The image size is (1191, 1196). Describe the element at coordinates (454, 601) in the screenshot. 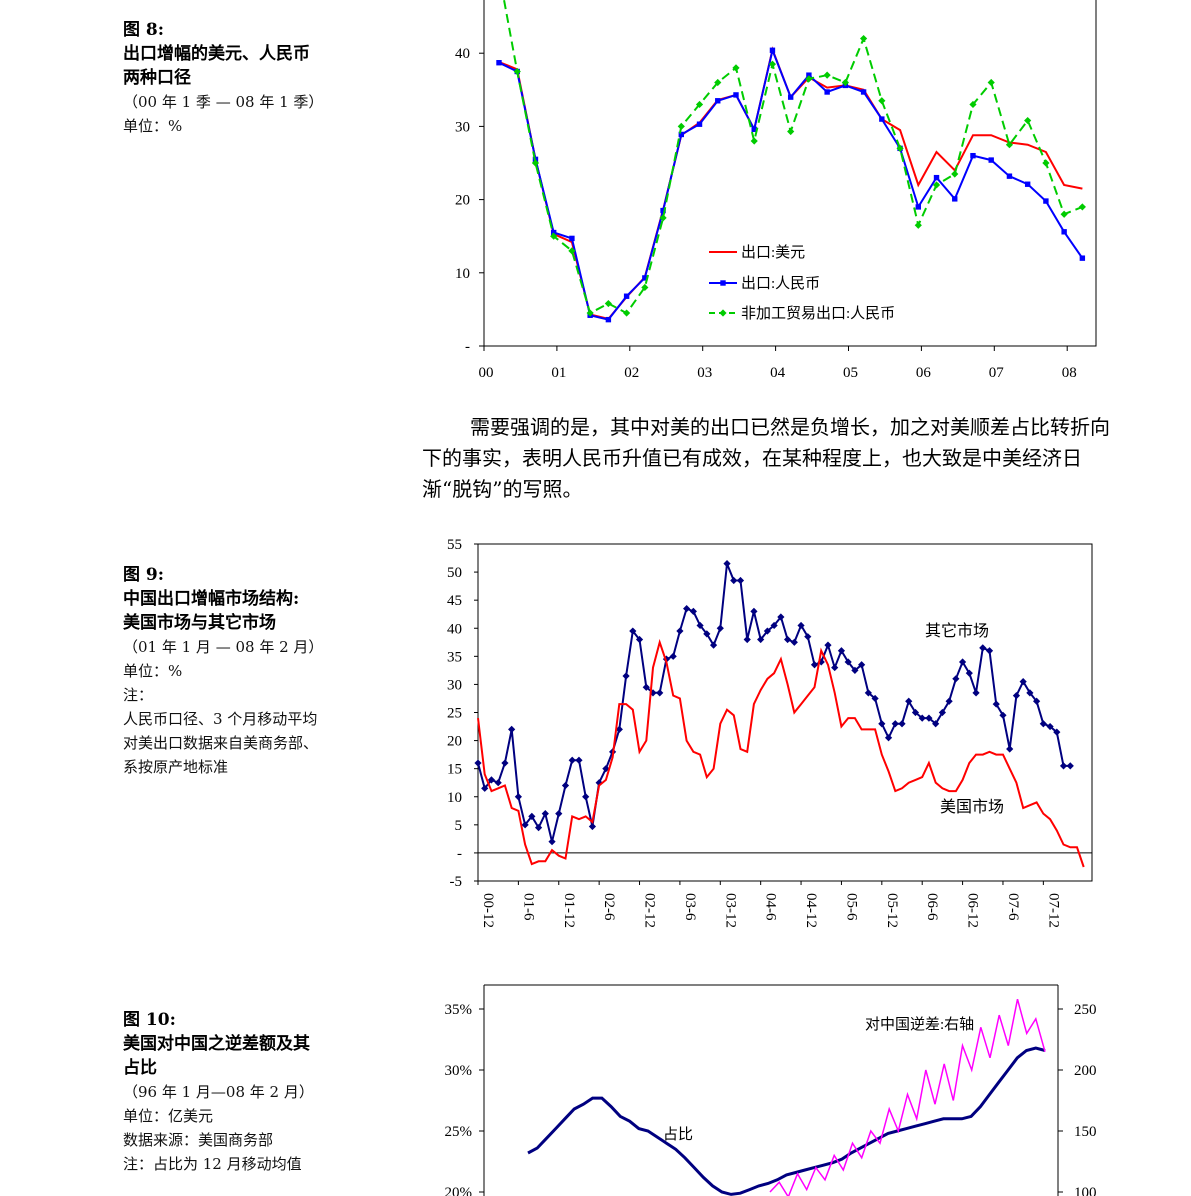

I see `fig9-ytick-label: 45` at that location.